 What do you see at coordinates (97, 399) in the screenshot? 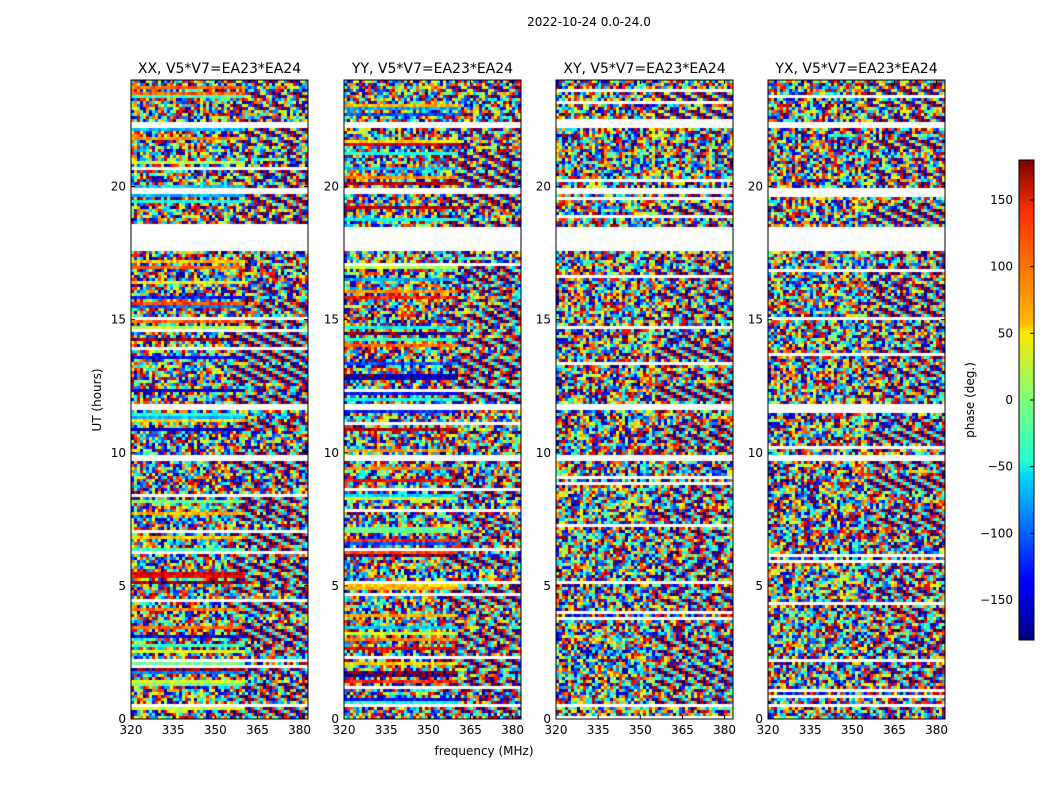
I see `y-axis-label: UT (hours)` at bounding box center [97, 399].